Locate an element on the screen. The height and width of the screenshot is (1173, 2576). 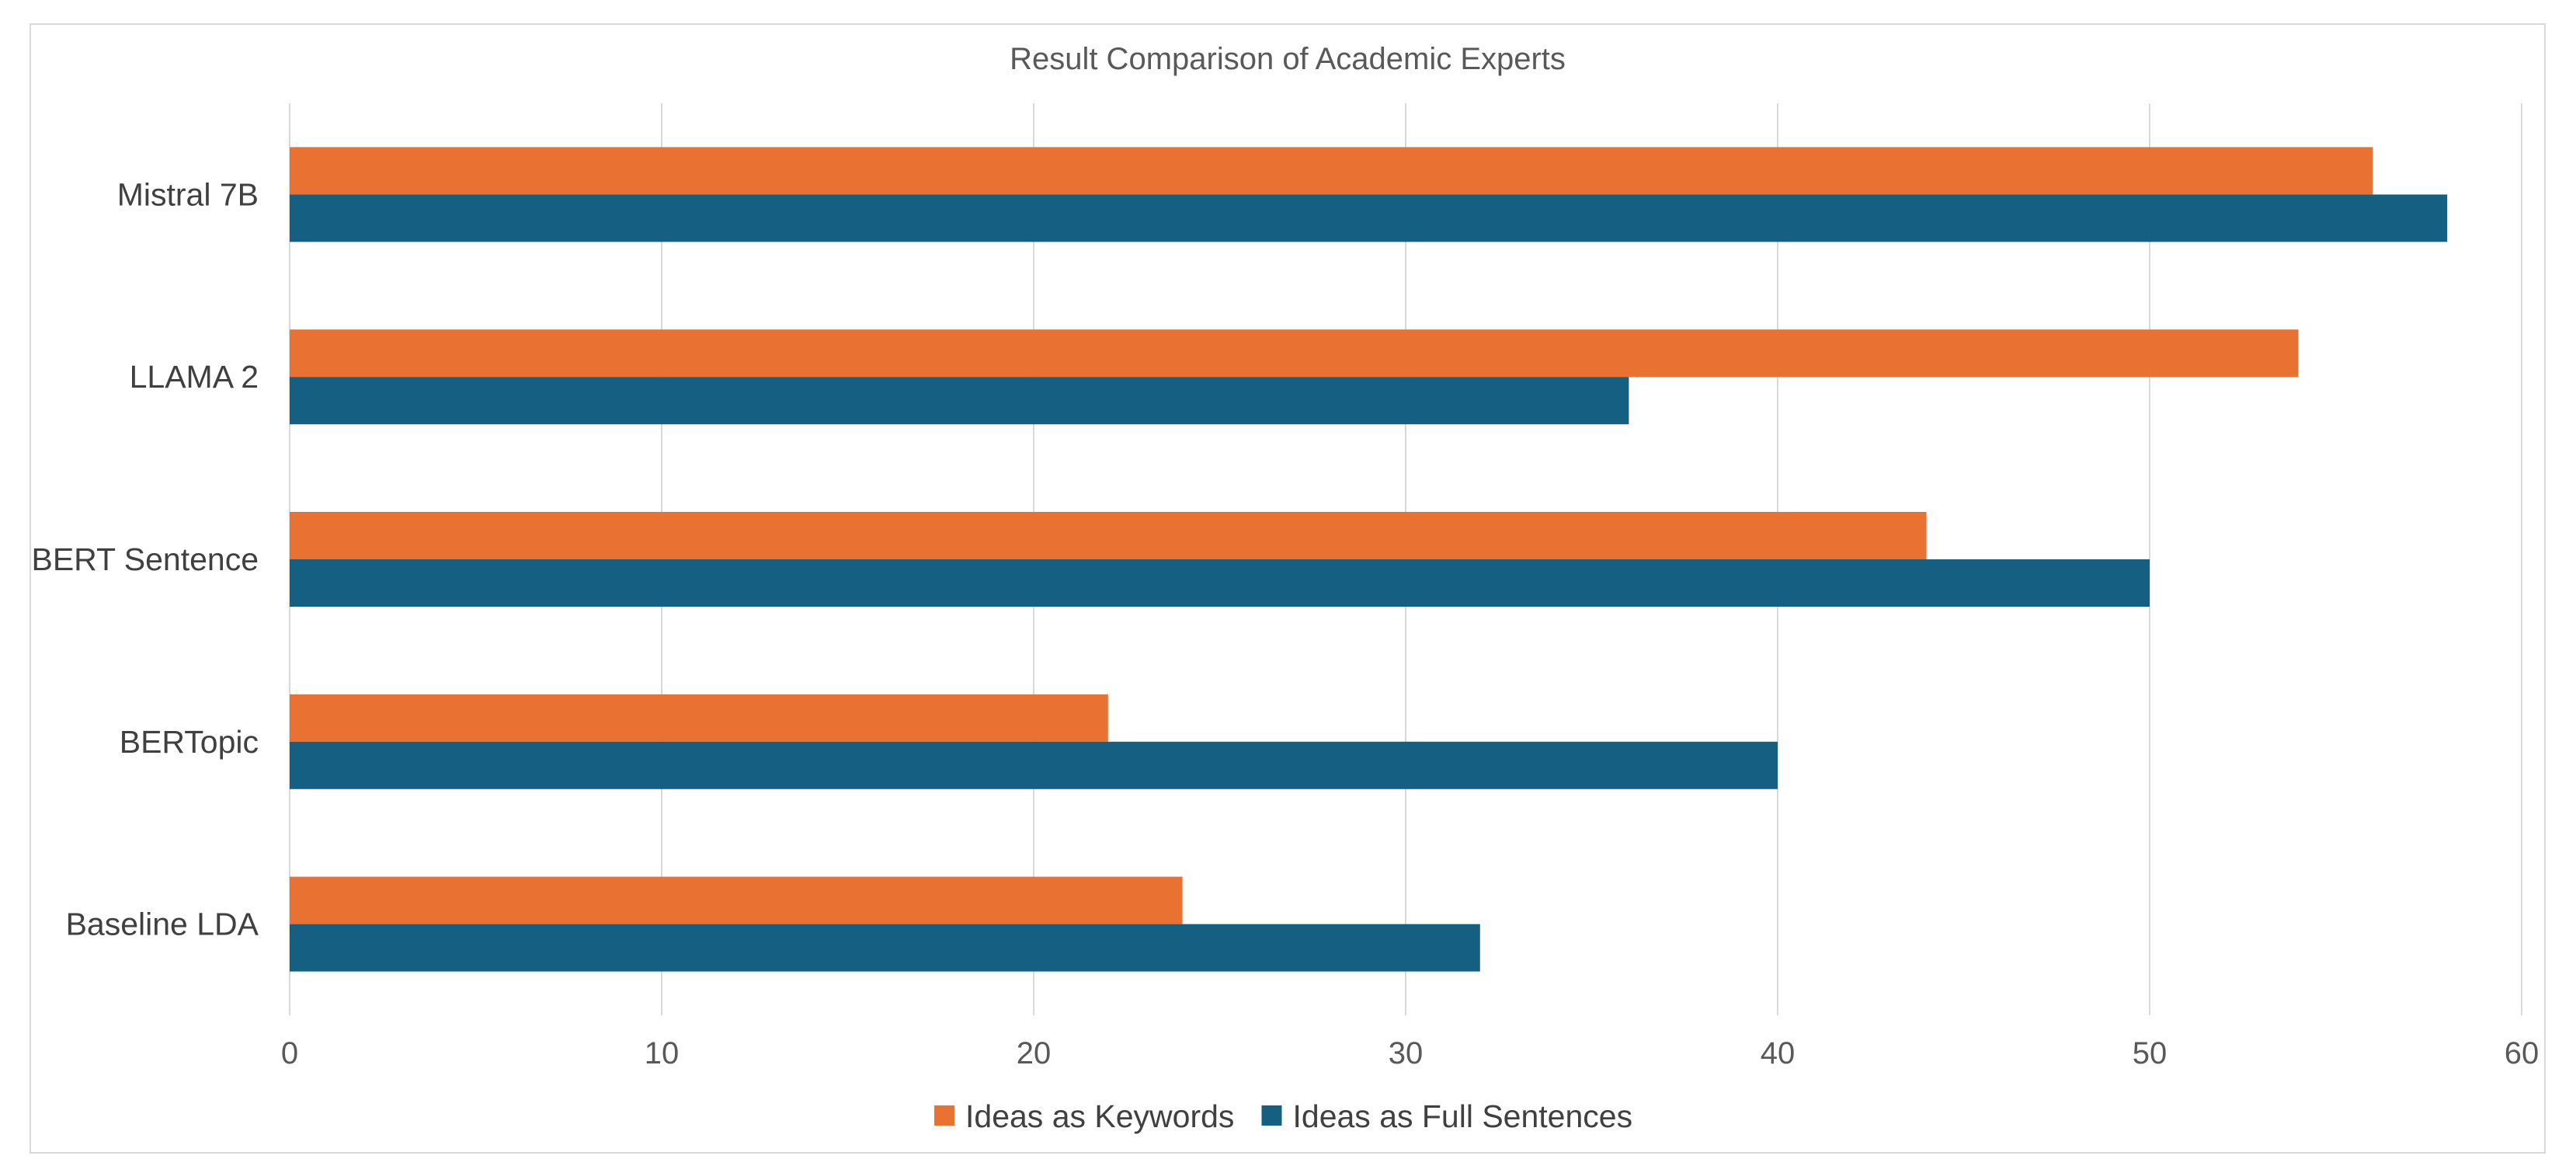
x-tick-label: 50 is located at coordinates (2150, 1053).